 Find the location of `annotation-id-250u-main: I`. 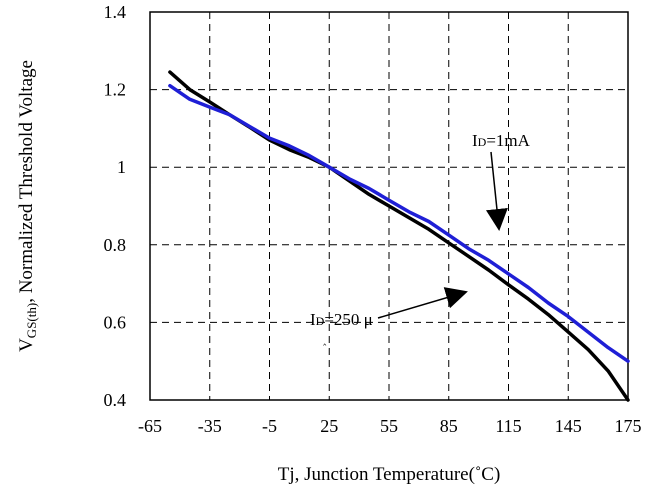

annotation-id-250u-main: I is located at coordinates (313, 319).